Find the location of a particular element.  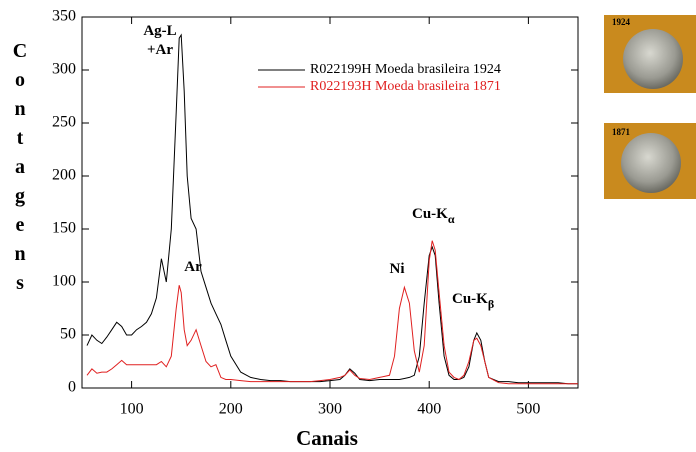

photo: 1871 is located at coordinates (650, 161).